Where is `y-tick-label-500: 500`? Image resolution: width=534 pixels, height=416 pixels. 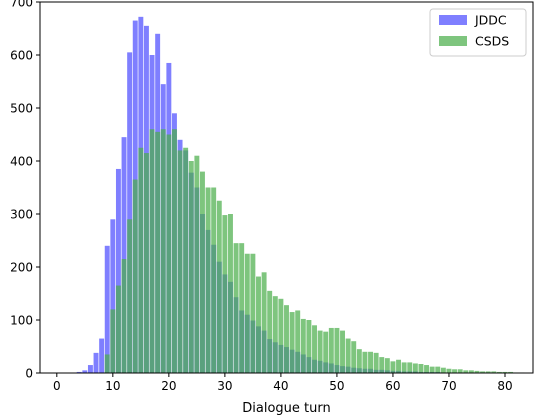 y-tick-label-500: 500 is located at coordinates (21, 109).